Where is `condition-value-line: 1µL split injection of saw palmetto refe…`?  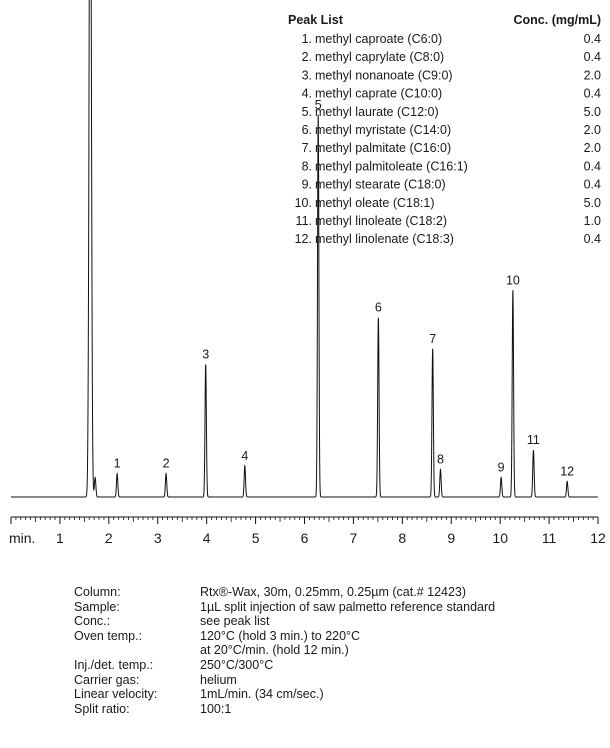 condition-value-line: 1µL split injection of saw palmetto refe… is located at coordinates (348, 606).